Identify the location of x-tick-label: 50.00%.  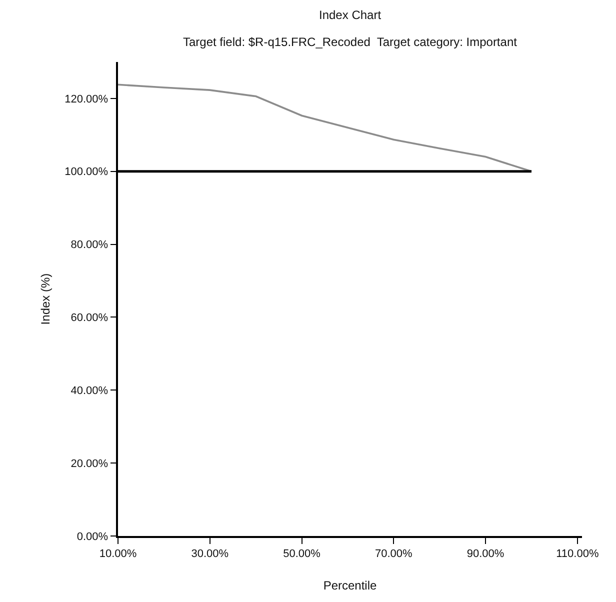
(302, 554).